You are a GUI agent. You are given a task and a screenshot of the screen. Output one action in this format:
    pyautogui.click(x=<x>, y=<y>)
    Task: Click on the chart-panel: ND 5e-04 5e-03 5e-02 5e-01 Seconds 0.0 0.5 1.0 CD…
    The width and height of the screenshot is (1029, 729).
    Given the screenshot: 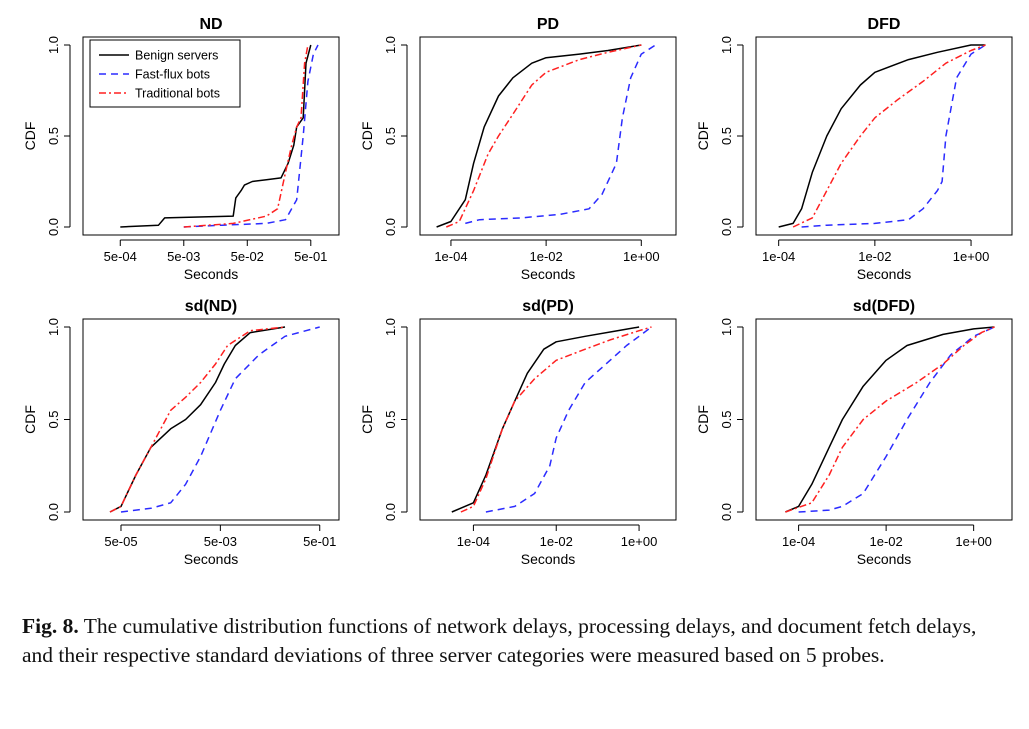 What is the action you would take?
    pyautogui.click(x=181, y=149)
    